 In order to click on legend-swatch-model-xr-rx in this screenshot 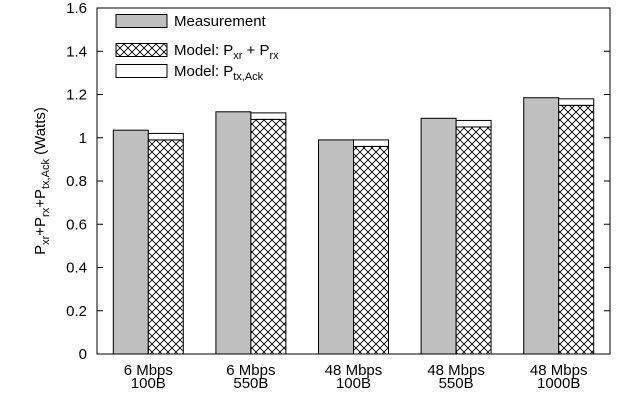, I will do `click(141, 50)`.